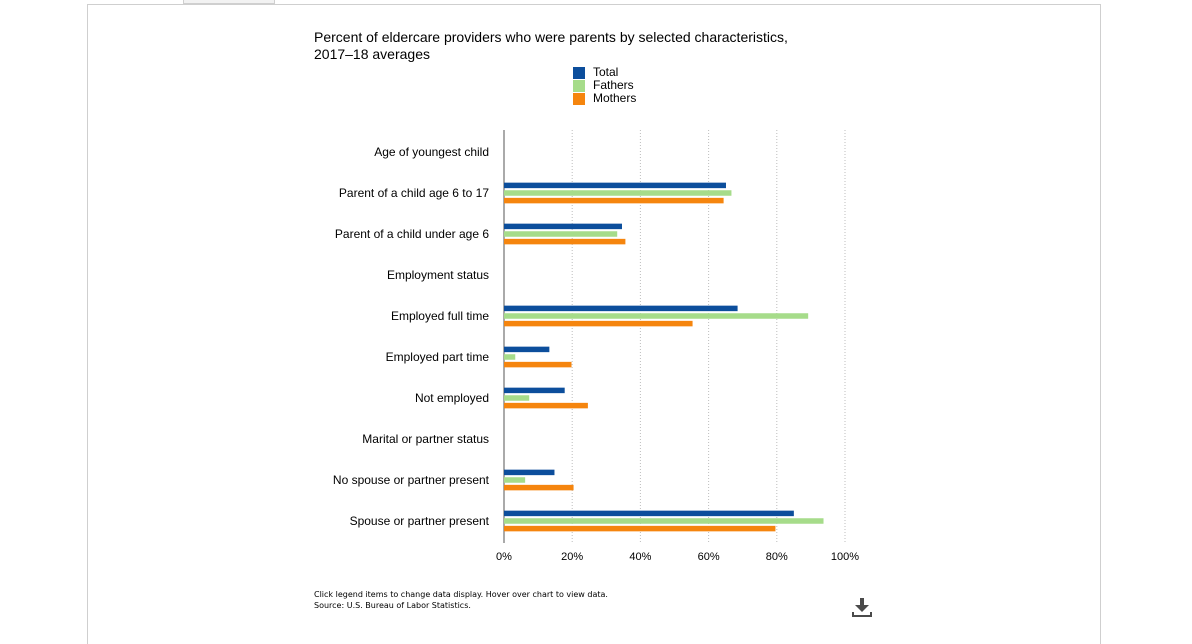 The image size is (1192, 644). What do you see at coordinates (579, 98) in the screenshot?
I see `legend-swatch-mothers` at bounding box center [579, 98].